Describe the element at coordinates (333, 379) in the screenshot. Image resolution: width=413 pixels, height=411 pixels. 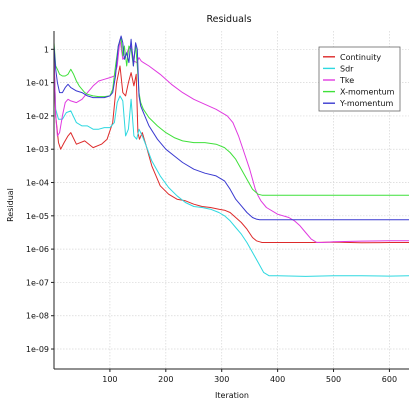
I see `x-tick-label: 500` at that location.